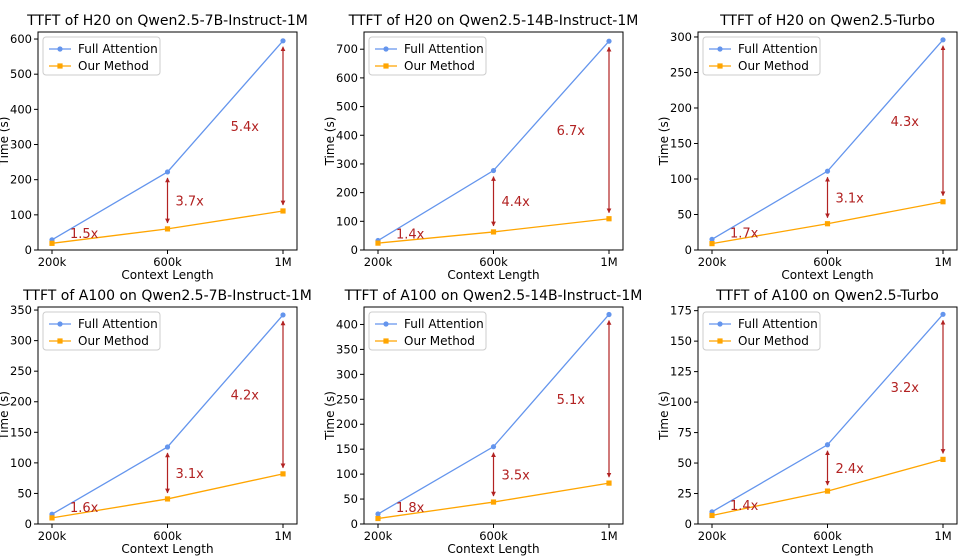  I want to click on chart-title: TTFT of H20 on Qwen2.5-14B-Instruct-1M, so click(493, 21).